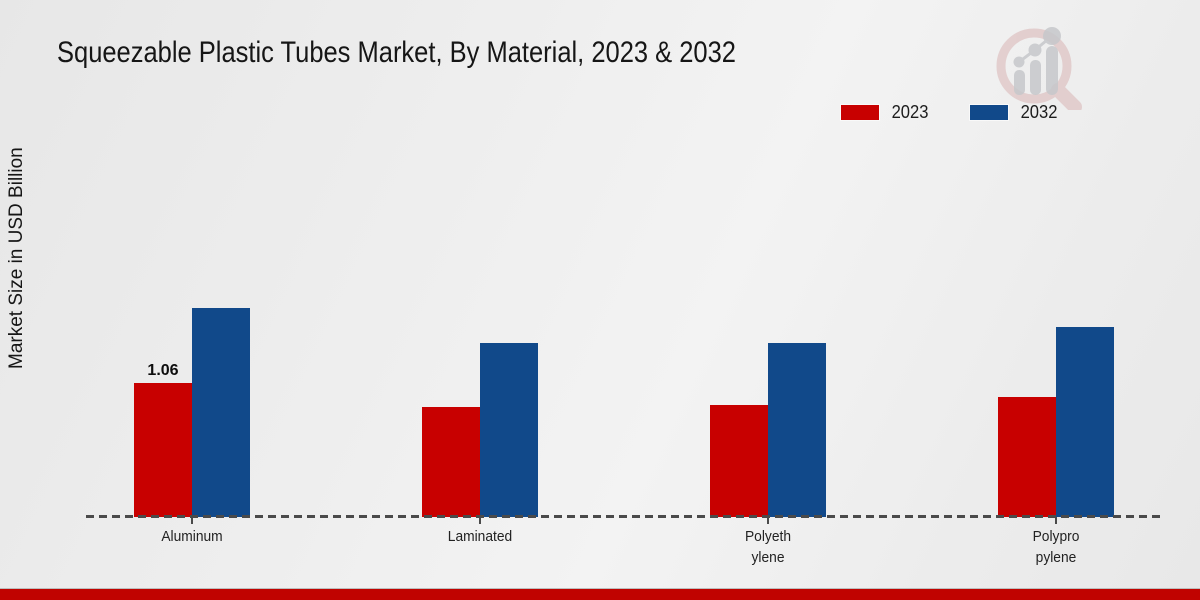 The image size is (1200, 600). Describe the element at coordinates (860, 112) in the screenshot. I see `legend-swatch-2023-icon` at that location.